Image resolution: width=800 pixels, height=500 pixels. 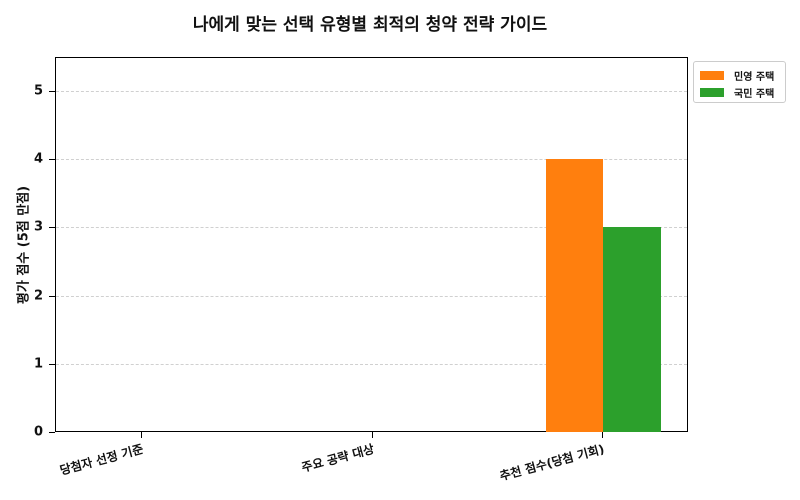 I want to click on y-tick-label: 1, so click(x=38, y=364).